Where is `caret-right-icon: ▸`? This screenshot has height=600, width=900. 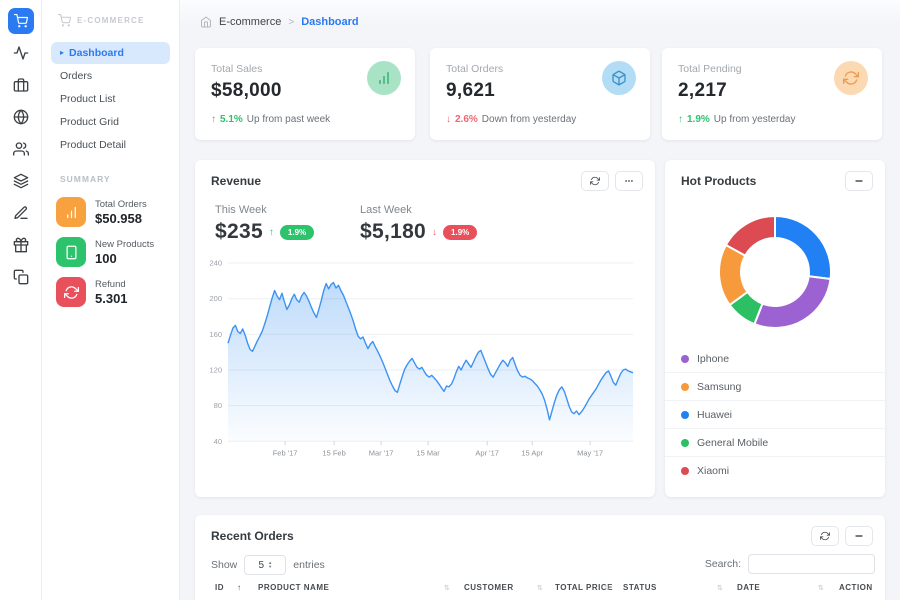
caret-right-icon: ▸ is located at coordinates (62, 52).